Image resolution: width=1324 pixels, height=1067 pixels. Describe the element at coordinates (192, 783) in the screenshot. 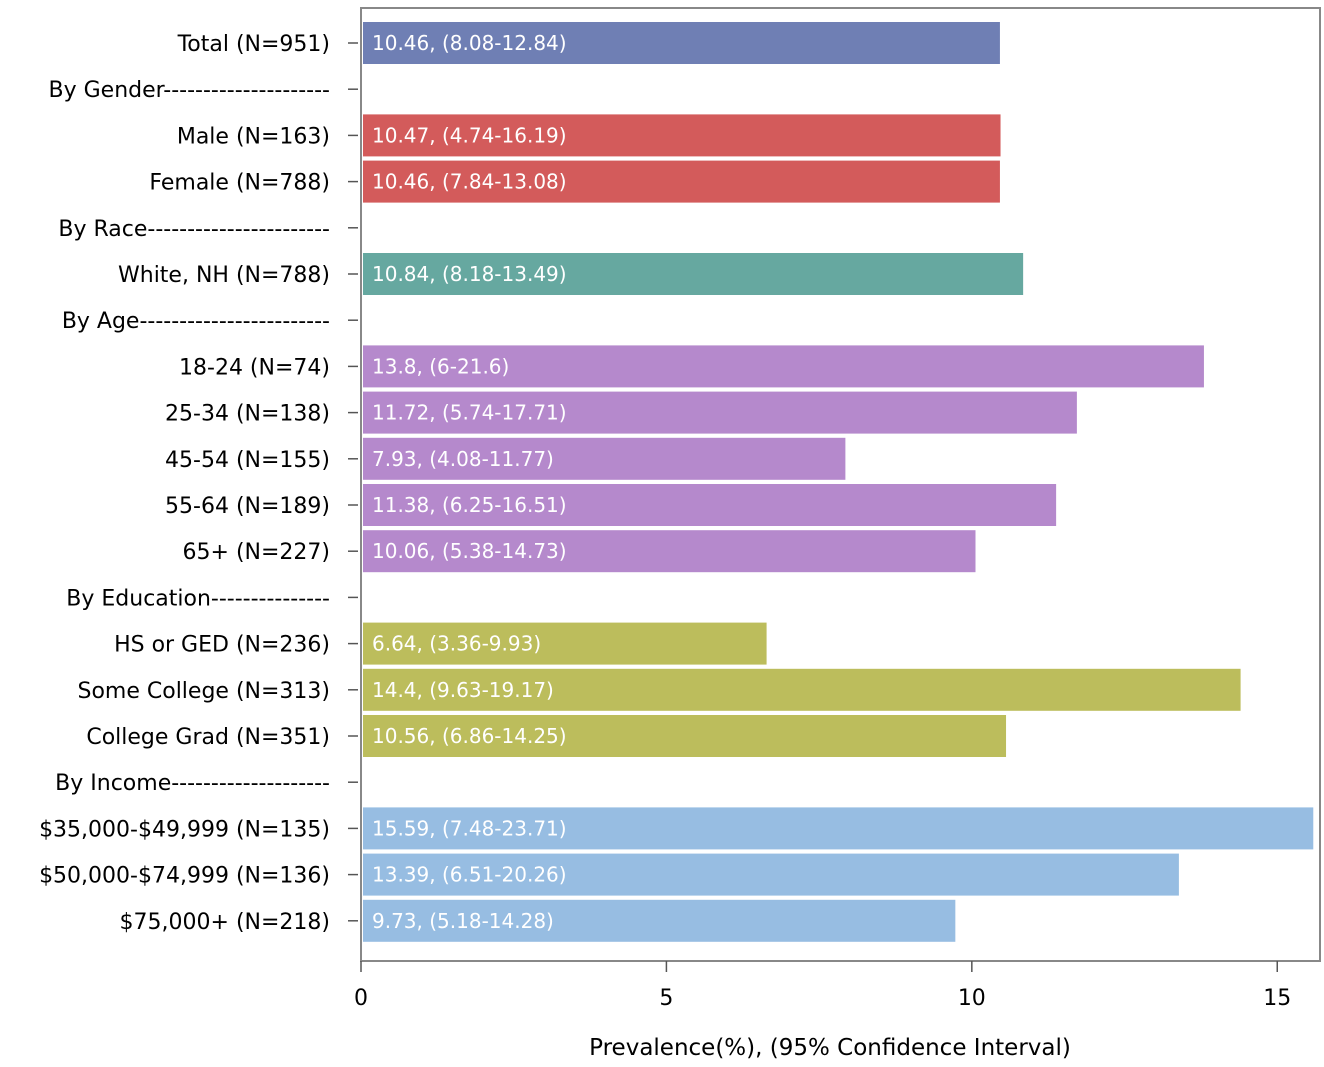

I see `category-label: By Income--------------------` at that location.